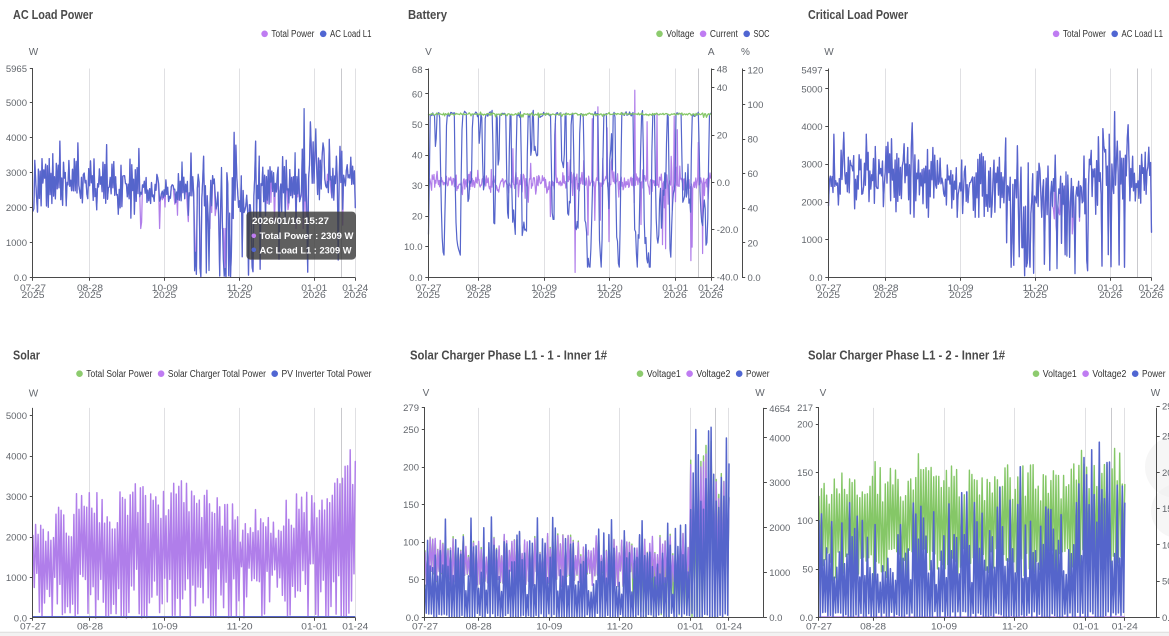 The height and width of the screenshot is (636, 1169). I want to click on svg-text: 2912, so click(1165, 407).